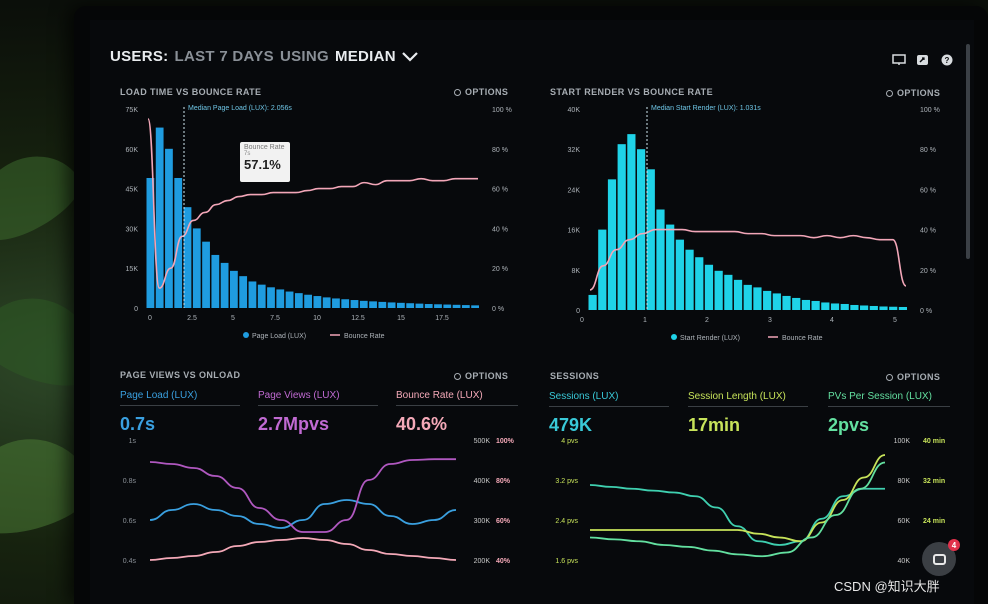 The height and width of the screenshot is (604, 988). What do you see at coordinates (968, 151) in the screenshot?
I see `scrollbar-thumb` at bounding box center [968, 151].